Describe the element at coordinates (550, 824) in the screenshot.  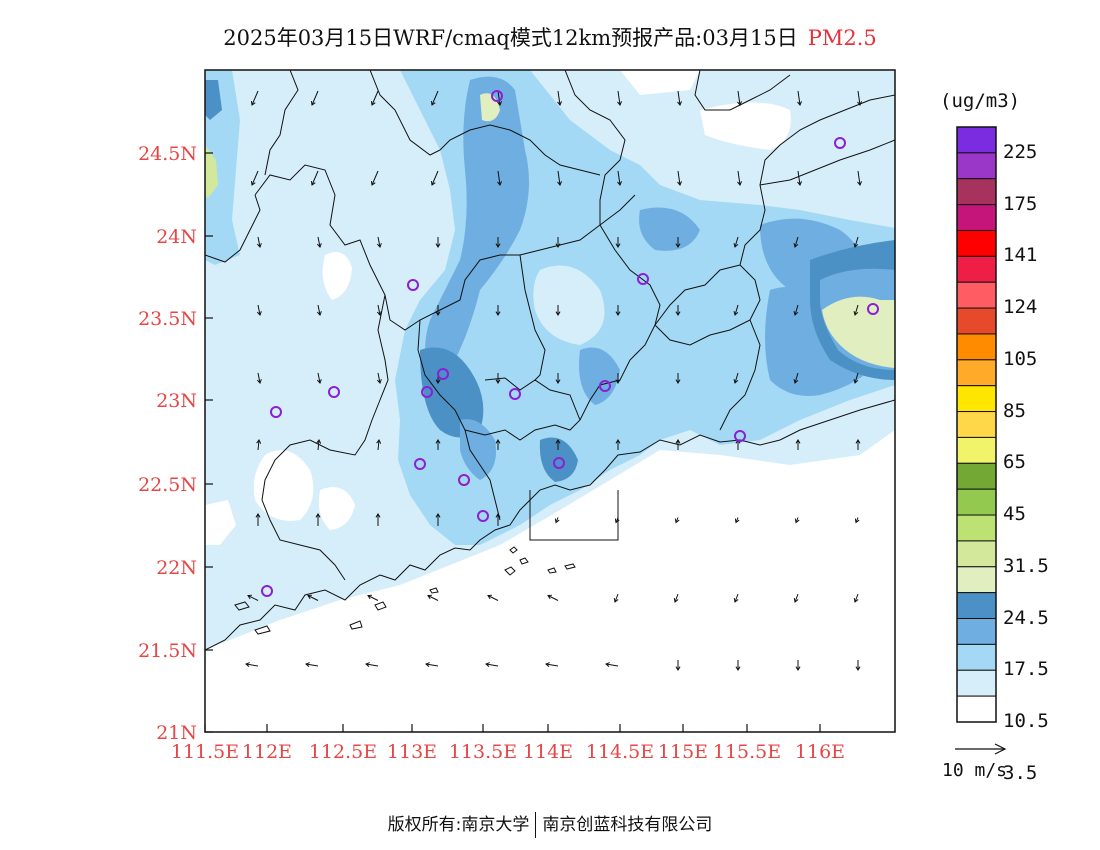
I see `copyright-footer: 版权所有:南京大学 南京创蓝科技有限公司` at that location.